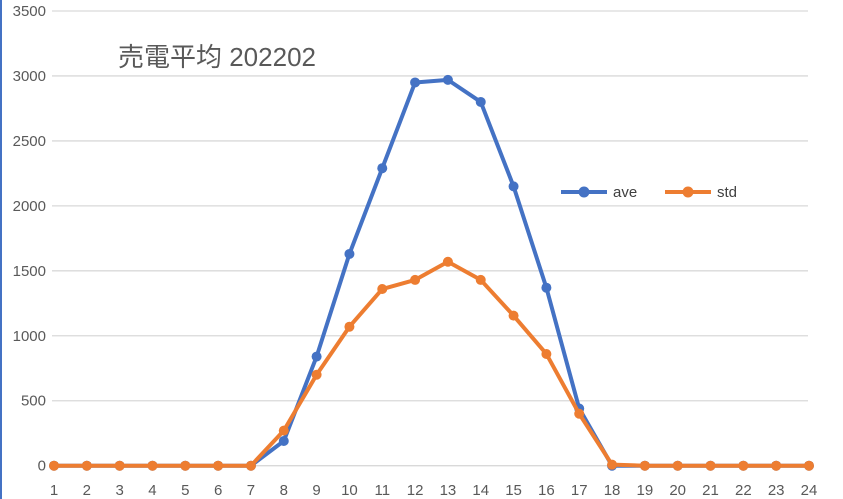  I want to click on legend-label: ave, so click(625, 192).